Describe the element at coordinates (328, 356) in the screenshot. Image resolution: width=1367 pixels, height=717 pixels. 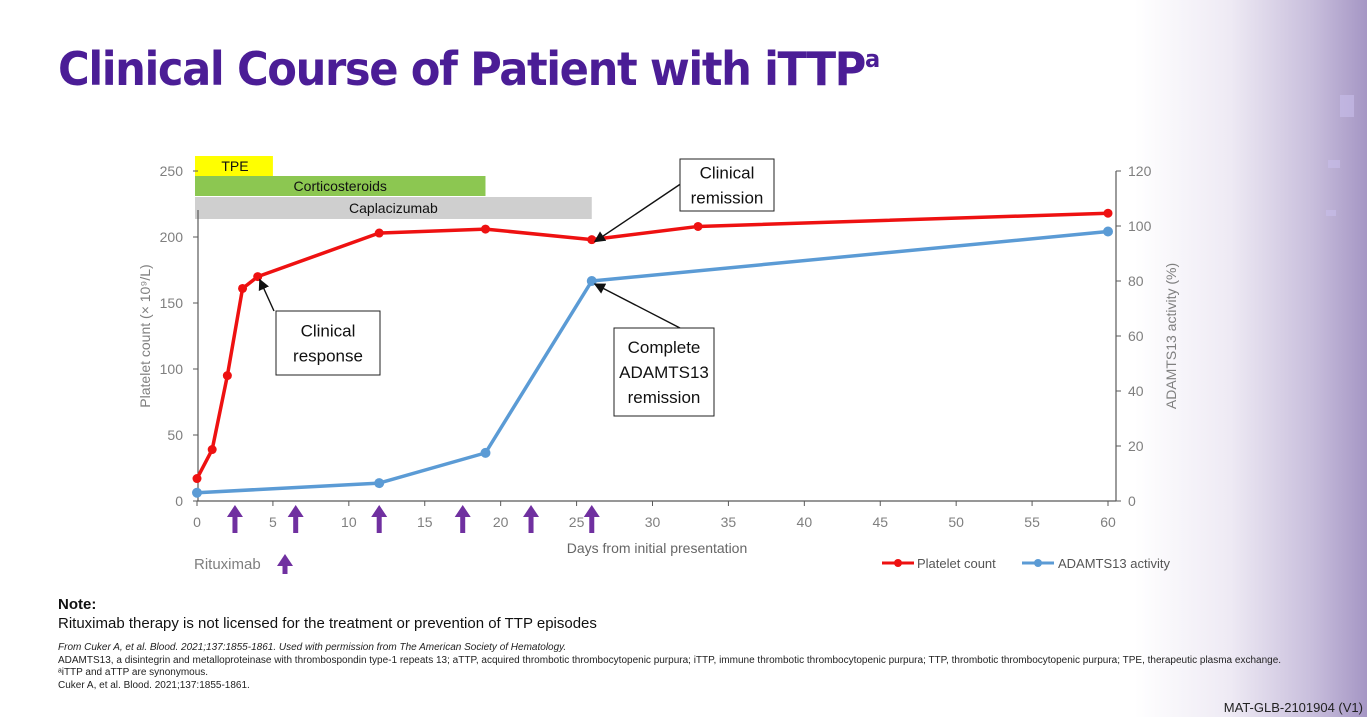
I see `annotation-text: response` at that location.